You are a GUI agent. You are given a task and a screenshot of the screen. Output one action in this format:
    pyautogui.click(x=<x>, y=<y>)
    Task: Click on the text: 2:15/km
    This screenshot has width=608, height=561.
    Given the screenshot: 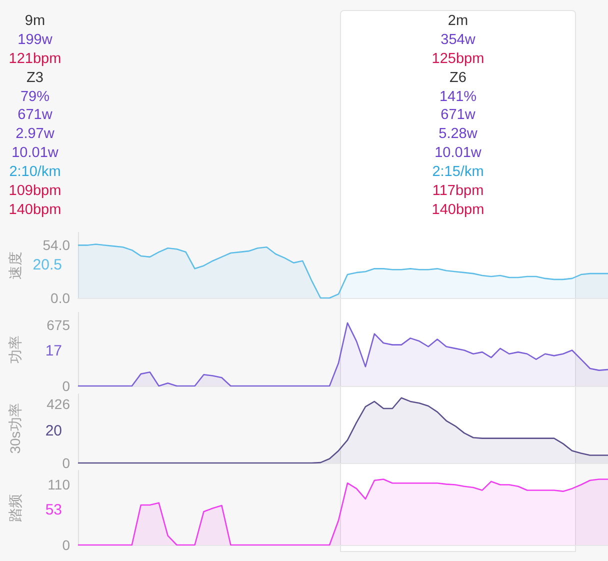 What is the action you would take?
    pyautogui.click(x=458, y=172)
    